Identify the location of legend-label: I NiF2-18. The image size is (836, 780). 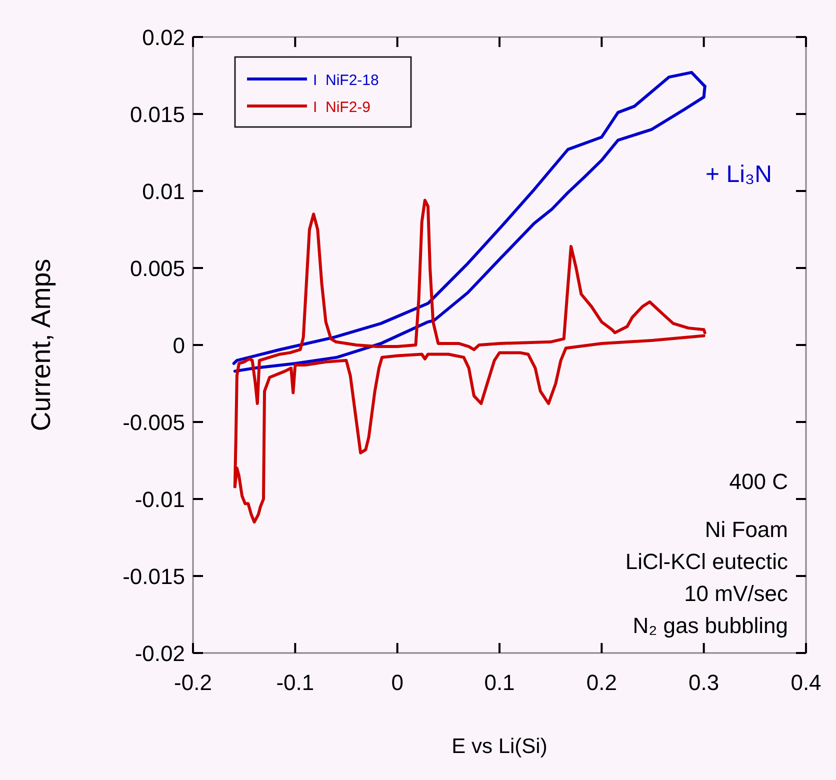
(346, 80).